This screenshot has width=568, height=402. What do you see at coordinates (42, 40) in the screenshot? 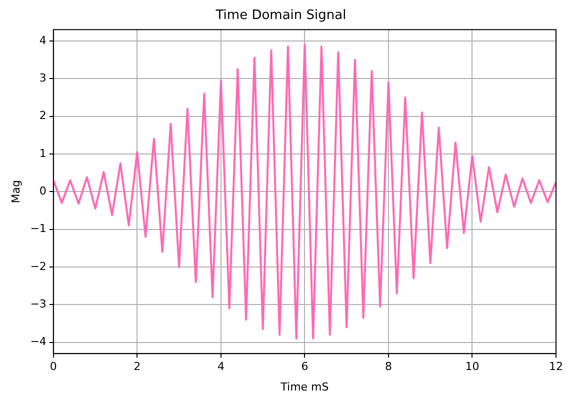
I see `y-tick-label: 4` at bounding box center [42, 40].